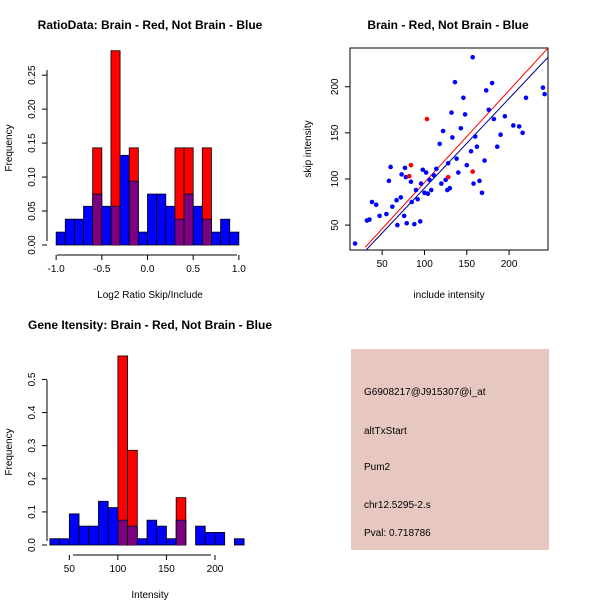 This screenshot has width=600, height=600. Describe the element at coordinates (335, 86) in the screenshot. I see `y-tick-label: 200` at that location.